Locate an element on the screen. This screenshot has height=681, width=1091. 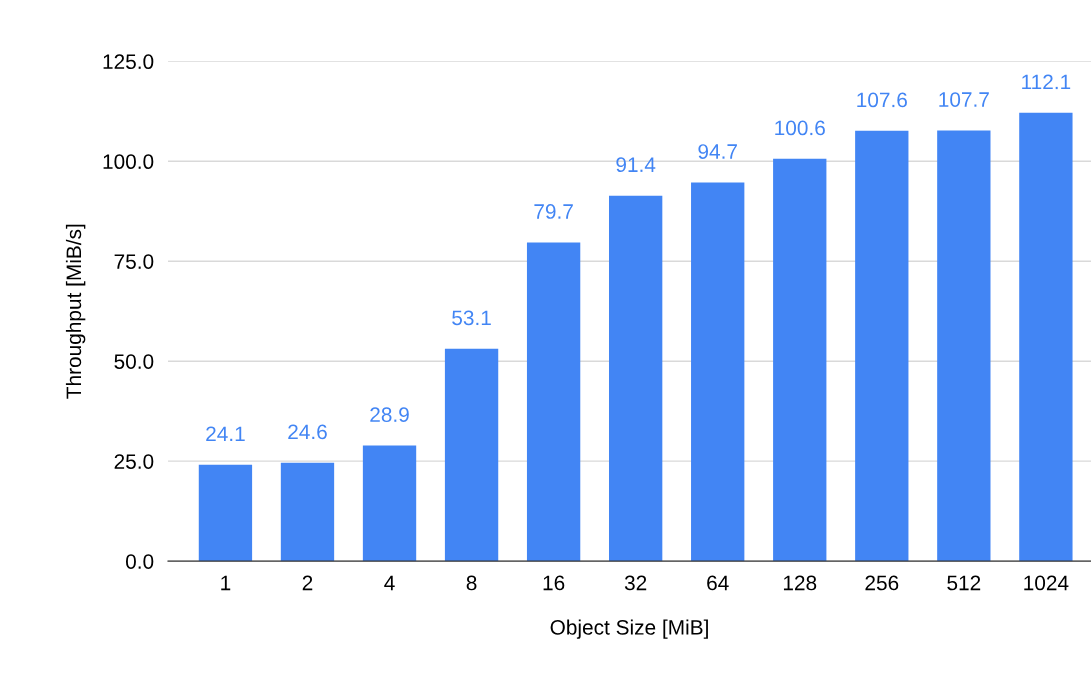
y-tick-label: 50.0 is located at coordinates (134, 361).